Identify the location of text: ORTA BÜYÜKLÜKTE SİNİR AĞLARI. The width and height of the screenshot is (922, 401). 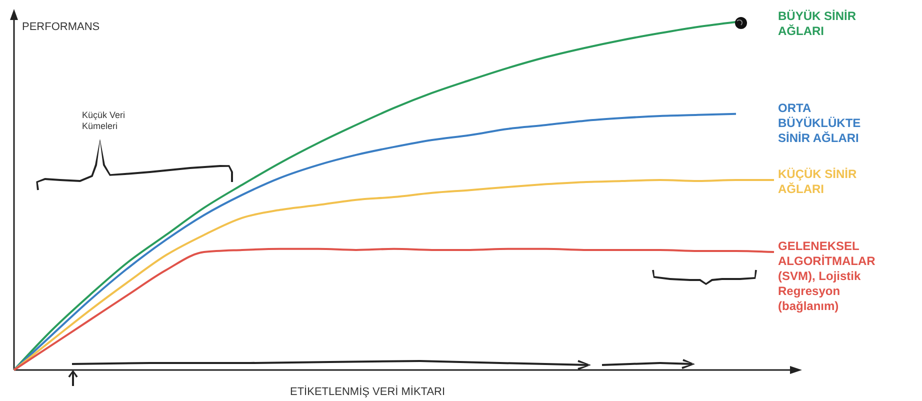
(819, 122).